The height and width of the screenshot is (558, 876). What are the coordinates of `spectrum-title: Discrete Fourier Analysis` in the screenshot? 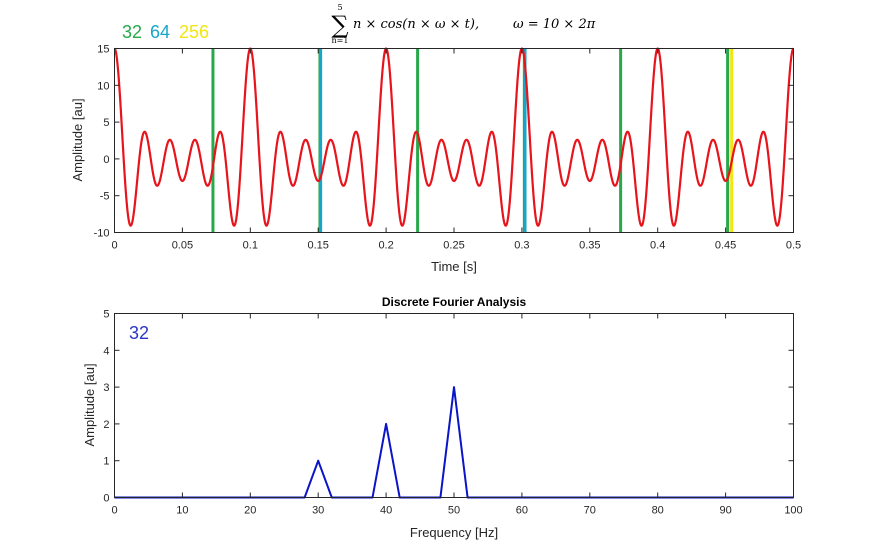 It's located at (454, 302).